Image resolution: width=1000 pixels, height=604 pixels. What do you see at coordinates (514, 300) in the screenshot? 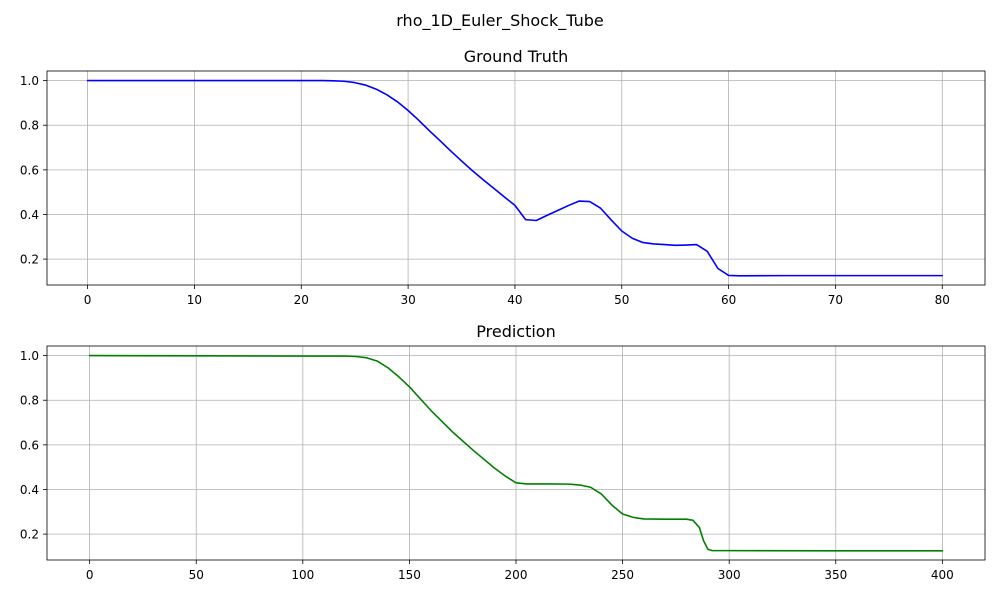
I see `ground-truth-x-tick-label: 40` at bounding box center [514, 300].